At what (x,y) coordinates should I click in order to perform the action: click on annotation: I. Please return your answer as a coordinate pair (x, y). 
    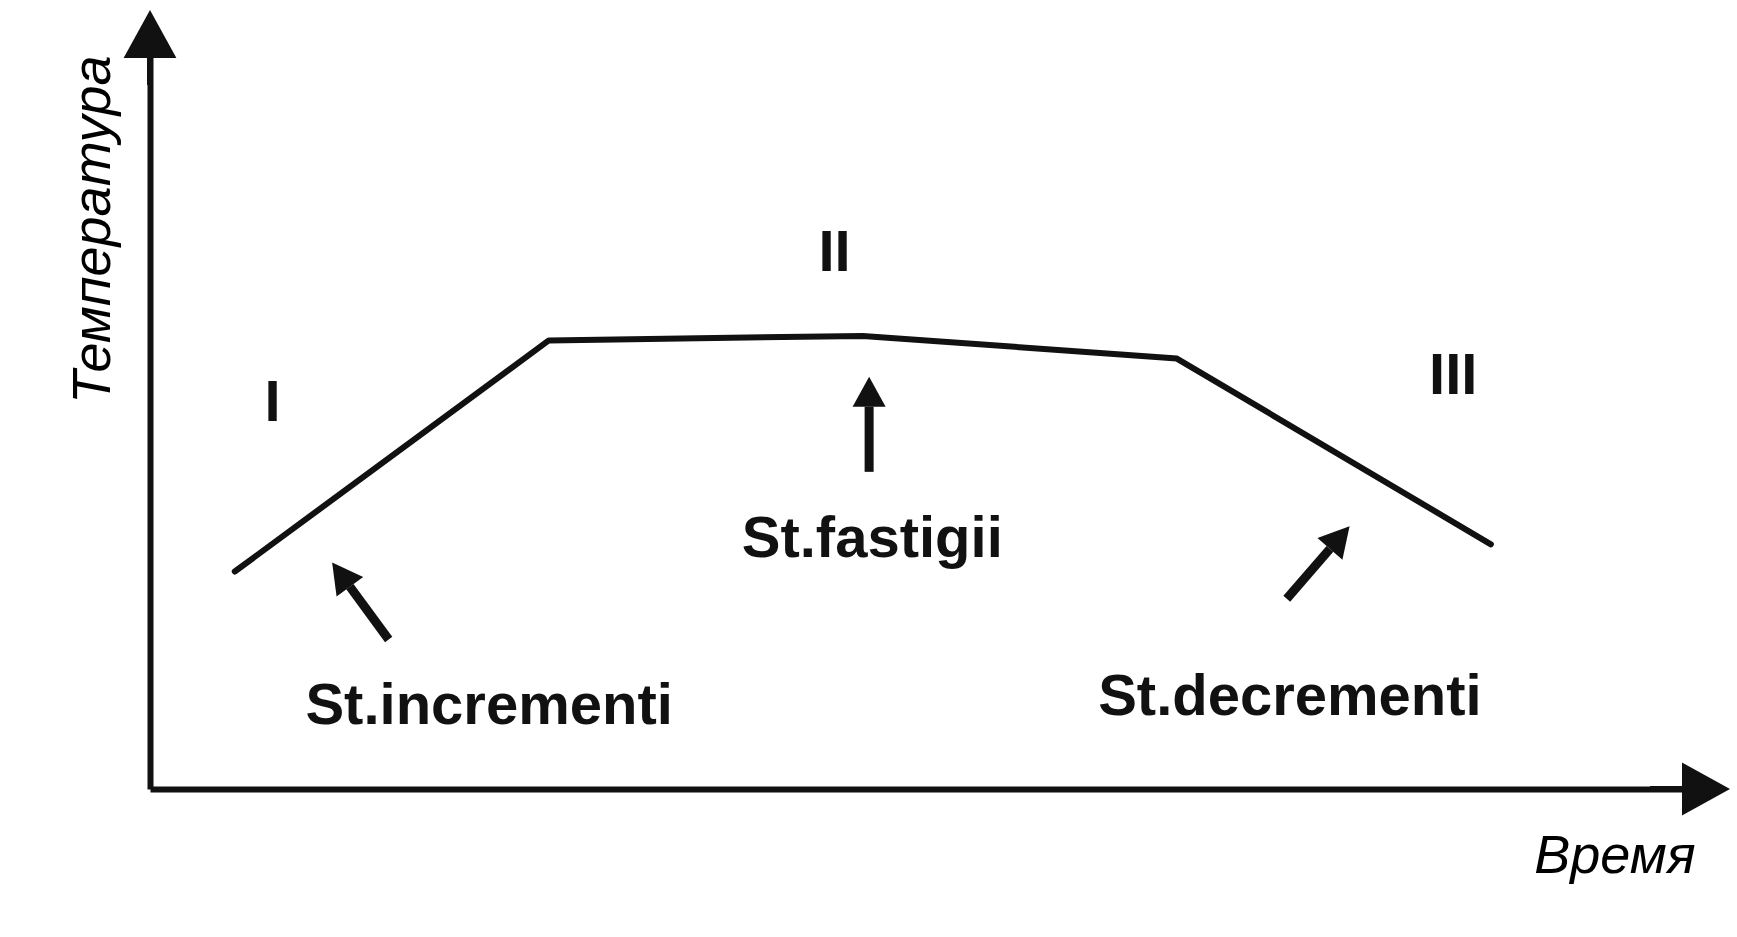
    Looking at the image, I should click on (272, 400).